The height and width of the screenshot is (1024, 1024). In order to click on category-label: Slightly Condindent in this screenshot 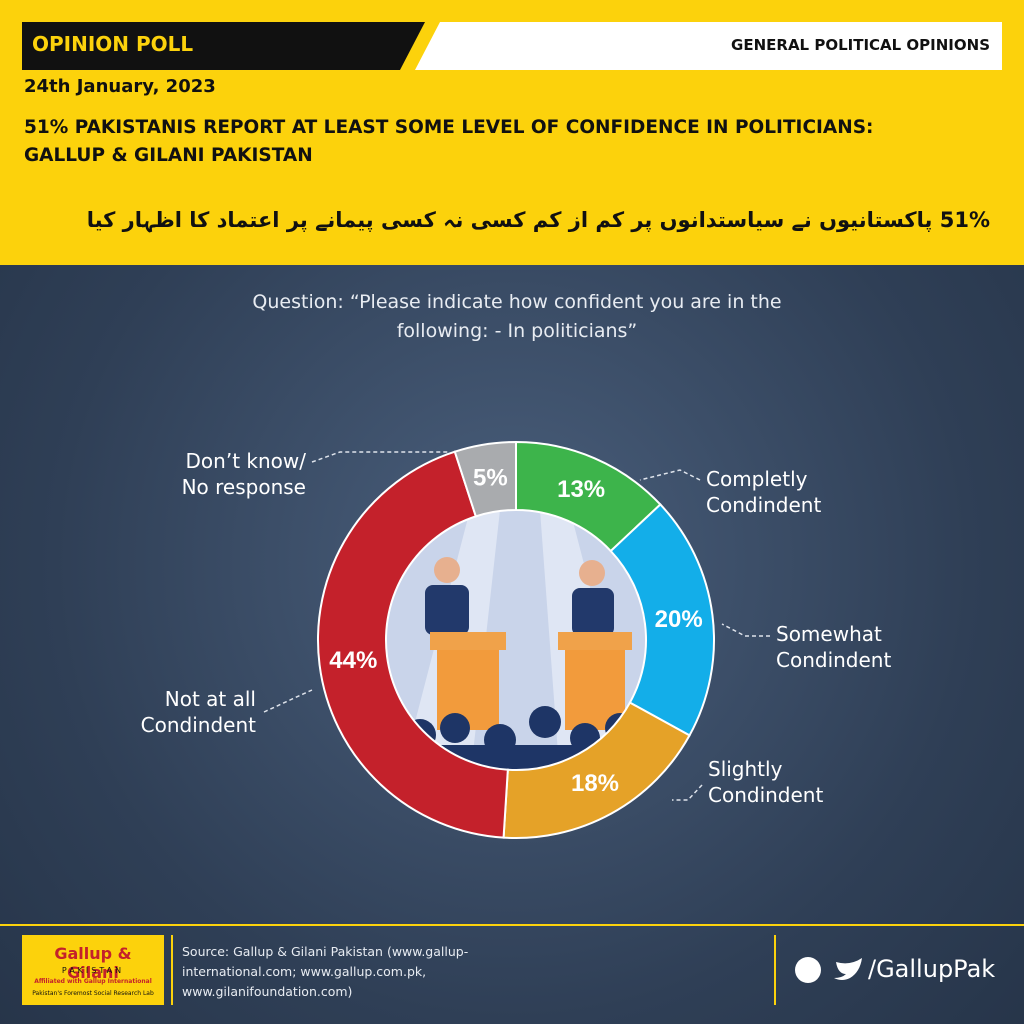, I will do `click(766, 782)`.